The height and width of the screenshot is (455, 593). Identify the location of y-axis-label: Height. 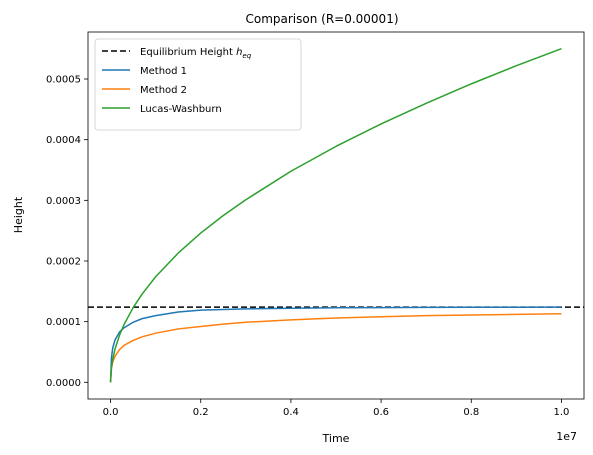
(18, 214).